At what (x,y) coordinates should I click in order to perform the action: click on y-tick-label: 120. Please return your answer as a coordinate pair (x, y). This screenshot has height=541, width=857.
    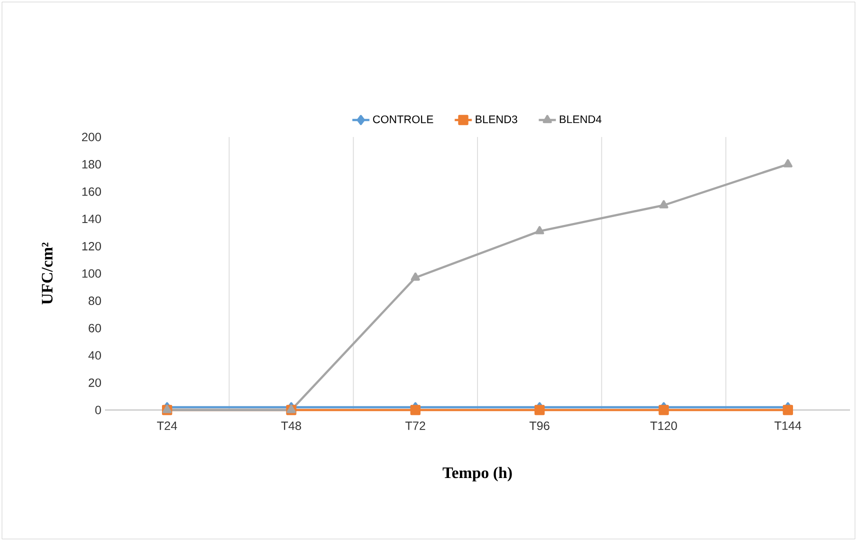
    Looking at the image, I should click on (91, 246).